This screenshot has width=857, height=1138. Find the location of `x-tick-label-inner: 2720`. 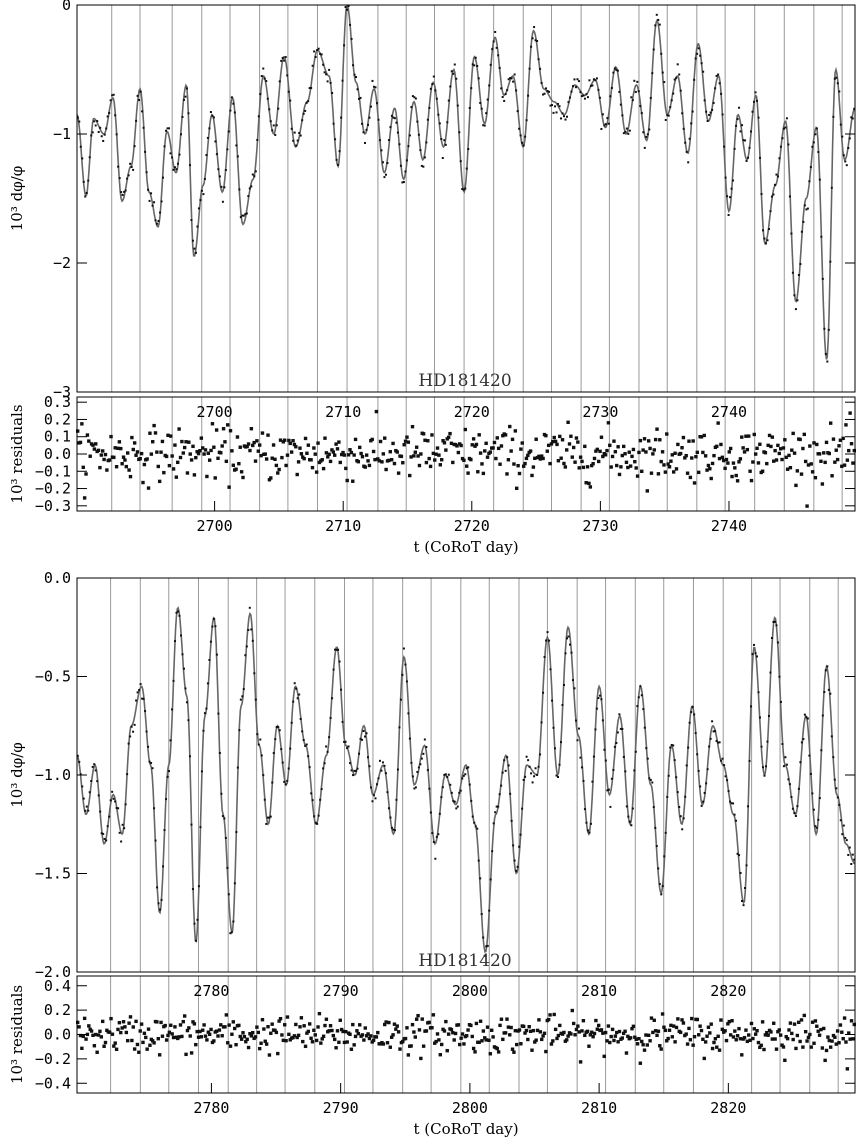

x-tick-label-inner: 2720 is located at coordinates (472, 412).